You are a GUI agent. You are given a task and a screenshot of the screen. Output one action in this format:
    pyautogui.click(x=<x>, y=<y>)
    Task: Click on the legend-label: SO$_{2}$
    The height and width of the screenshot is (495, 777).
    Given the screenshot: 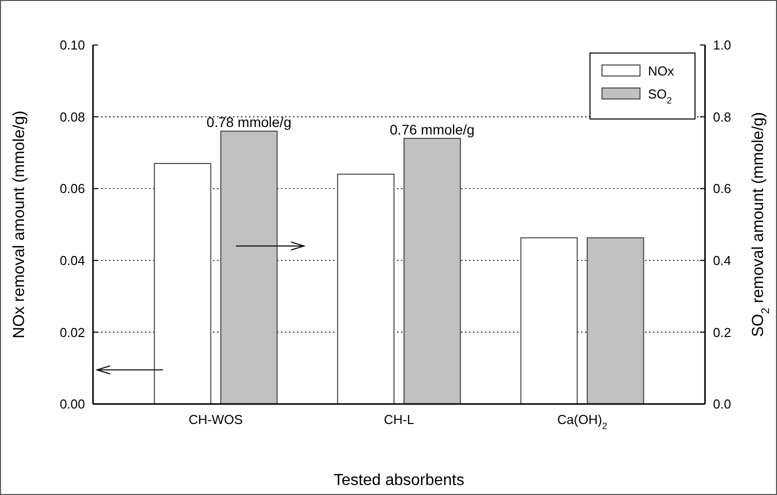 What is the action you would take?
    pyautogui.click(x=660, y=96)
    